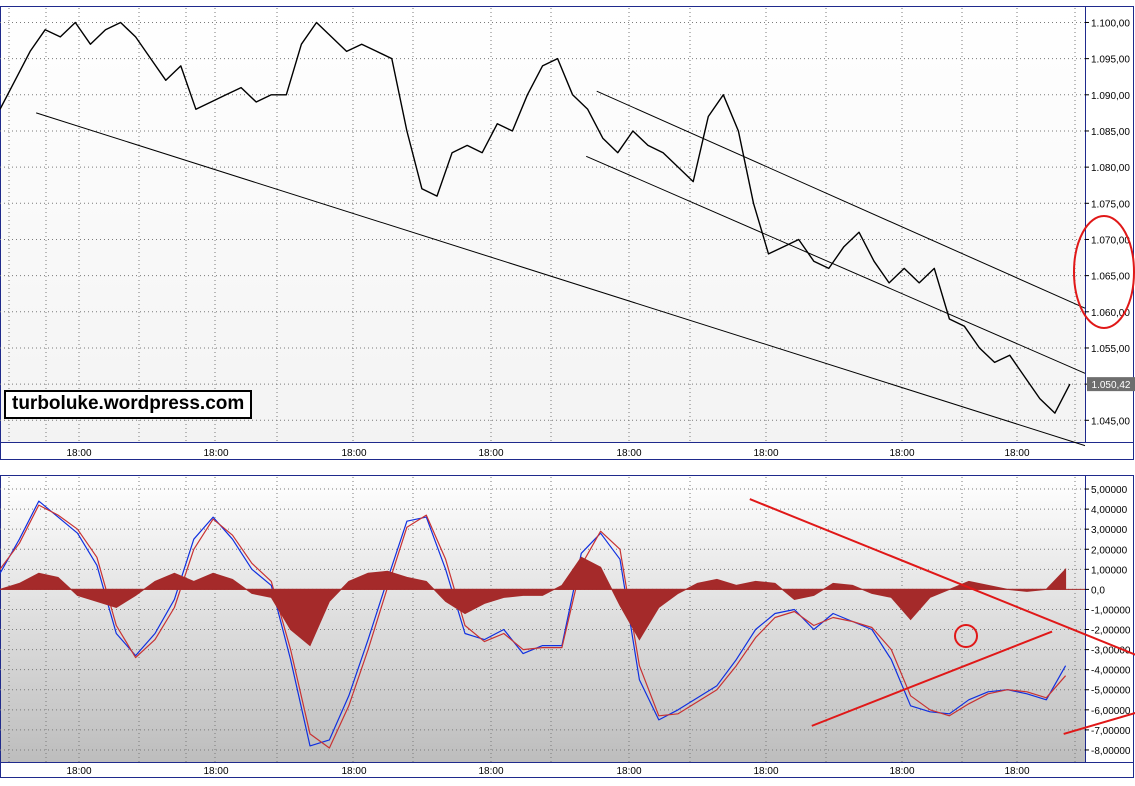 The height and width of the screenshot is (786, 1135). I want to click on y-tick-label: 1.085,00, so click(1110, 132).